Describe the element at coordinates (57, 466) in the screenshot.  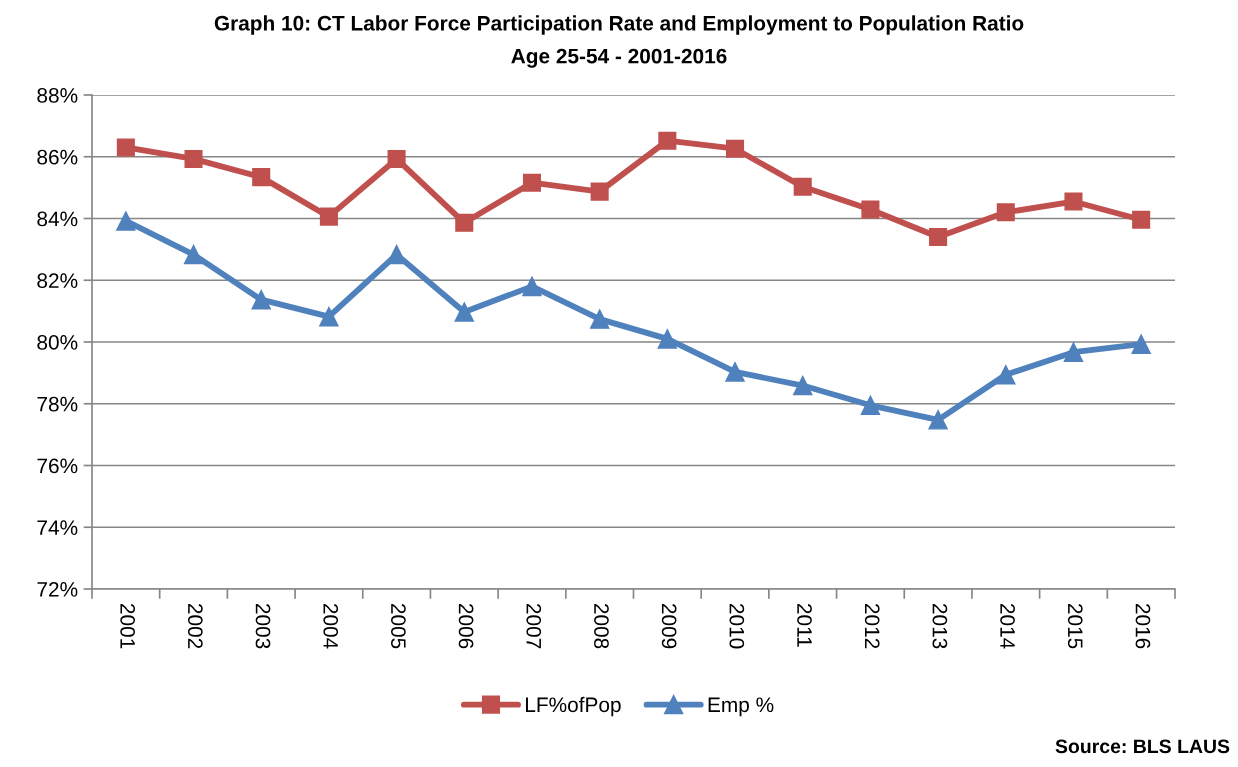
I see `y-tick-label: 76%` at that location.